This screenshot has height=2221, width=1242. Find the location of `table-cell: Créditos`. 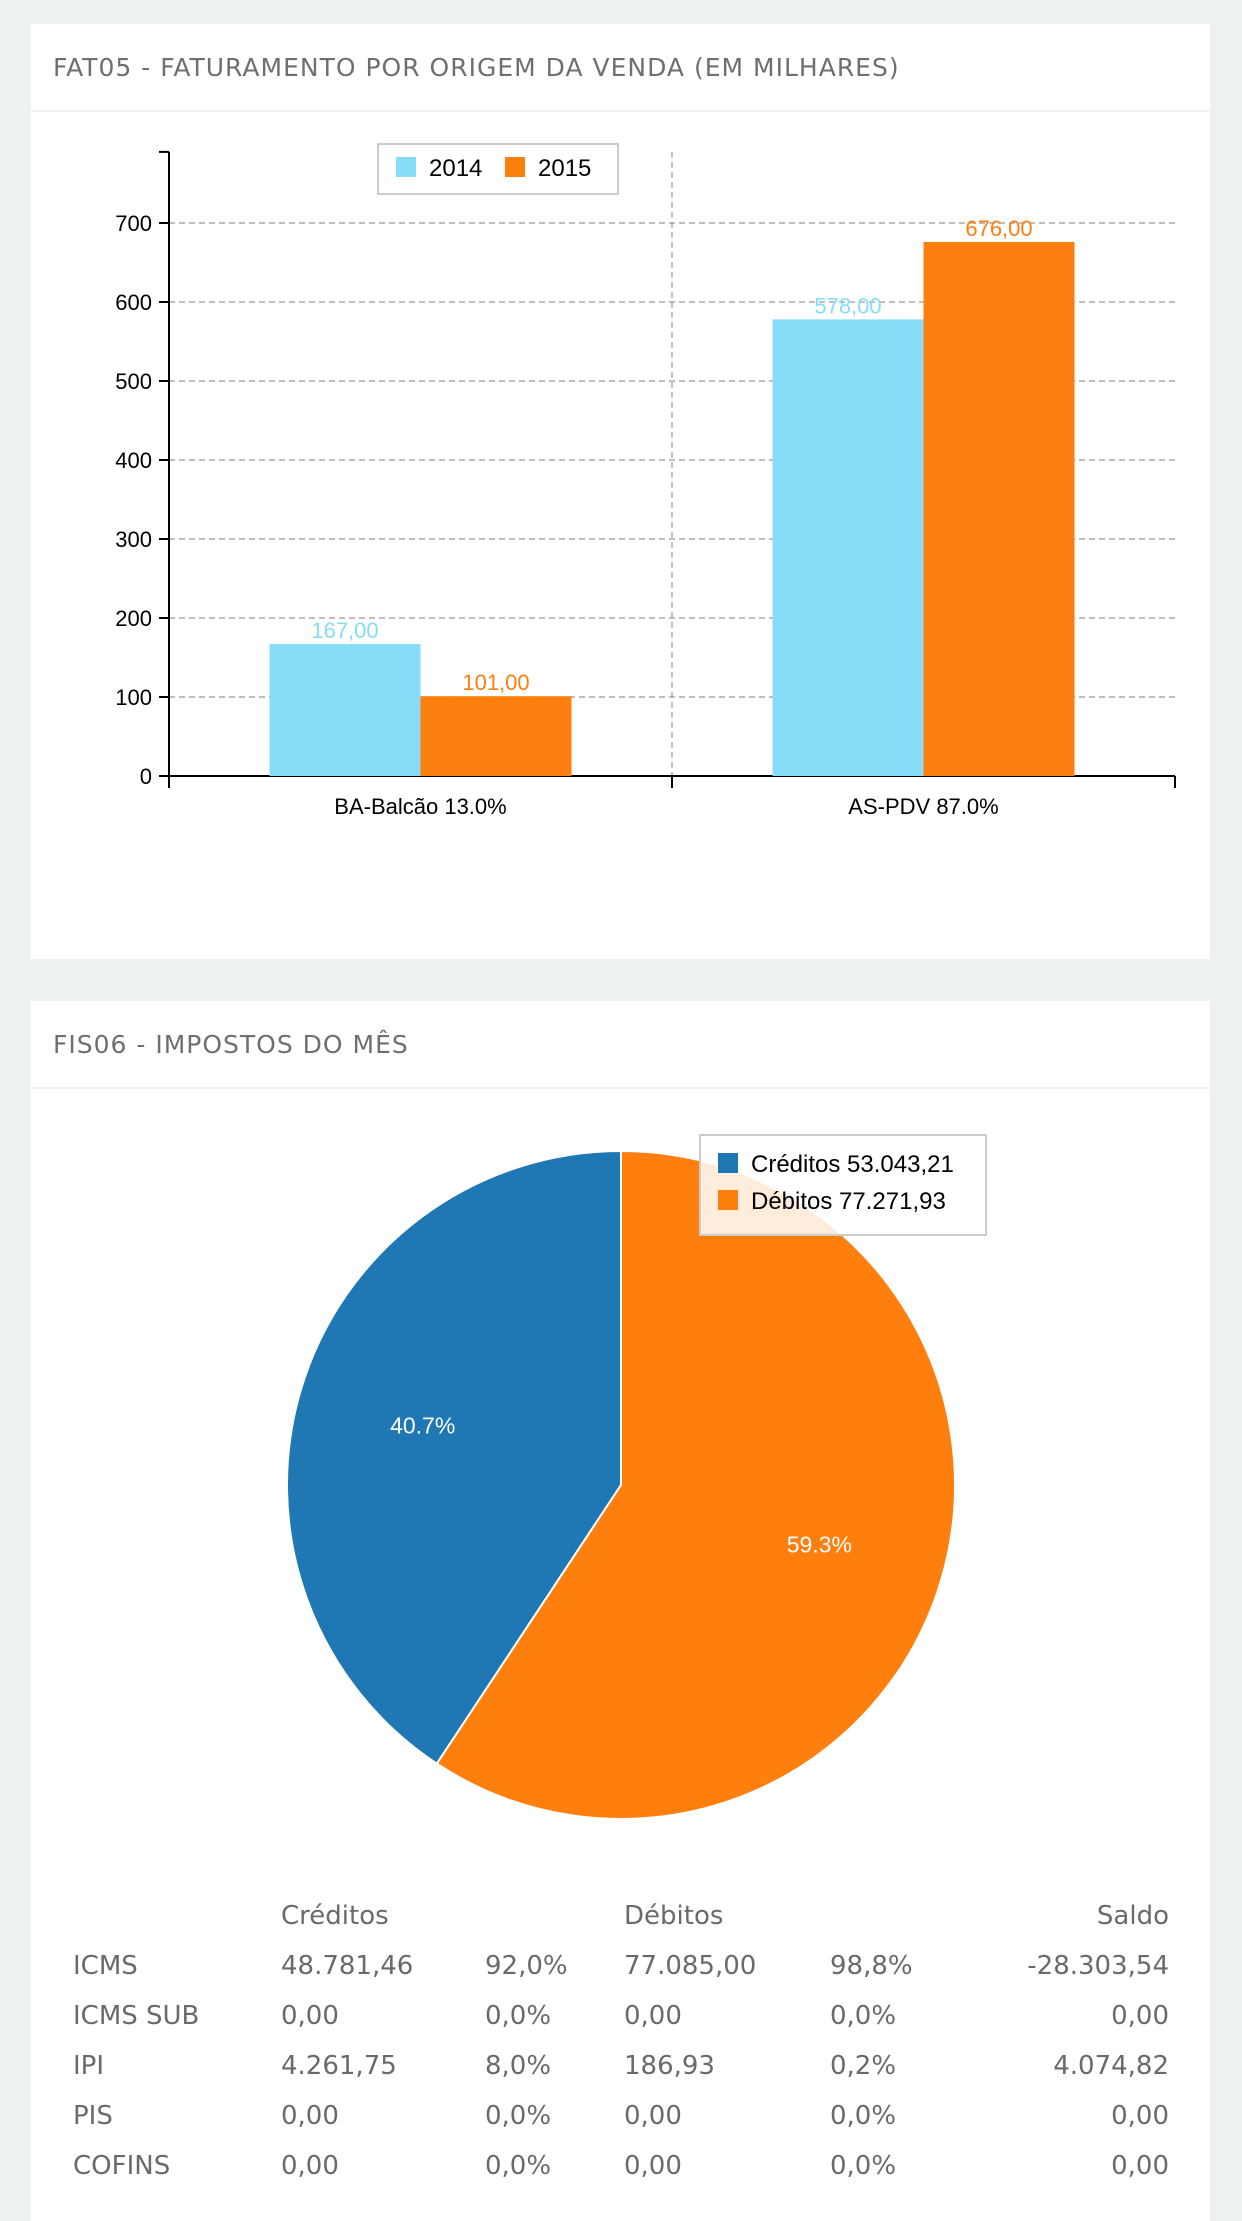

table-cell: Créditos is located at coordinates (335, 1916).